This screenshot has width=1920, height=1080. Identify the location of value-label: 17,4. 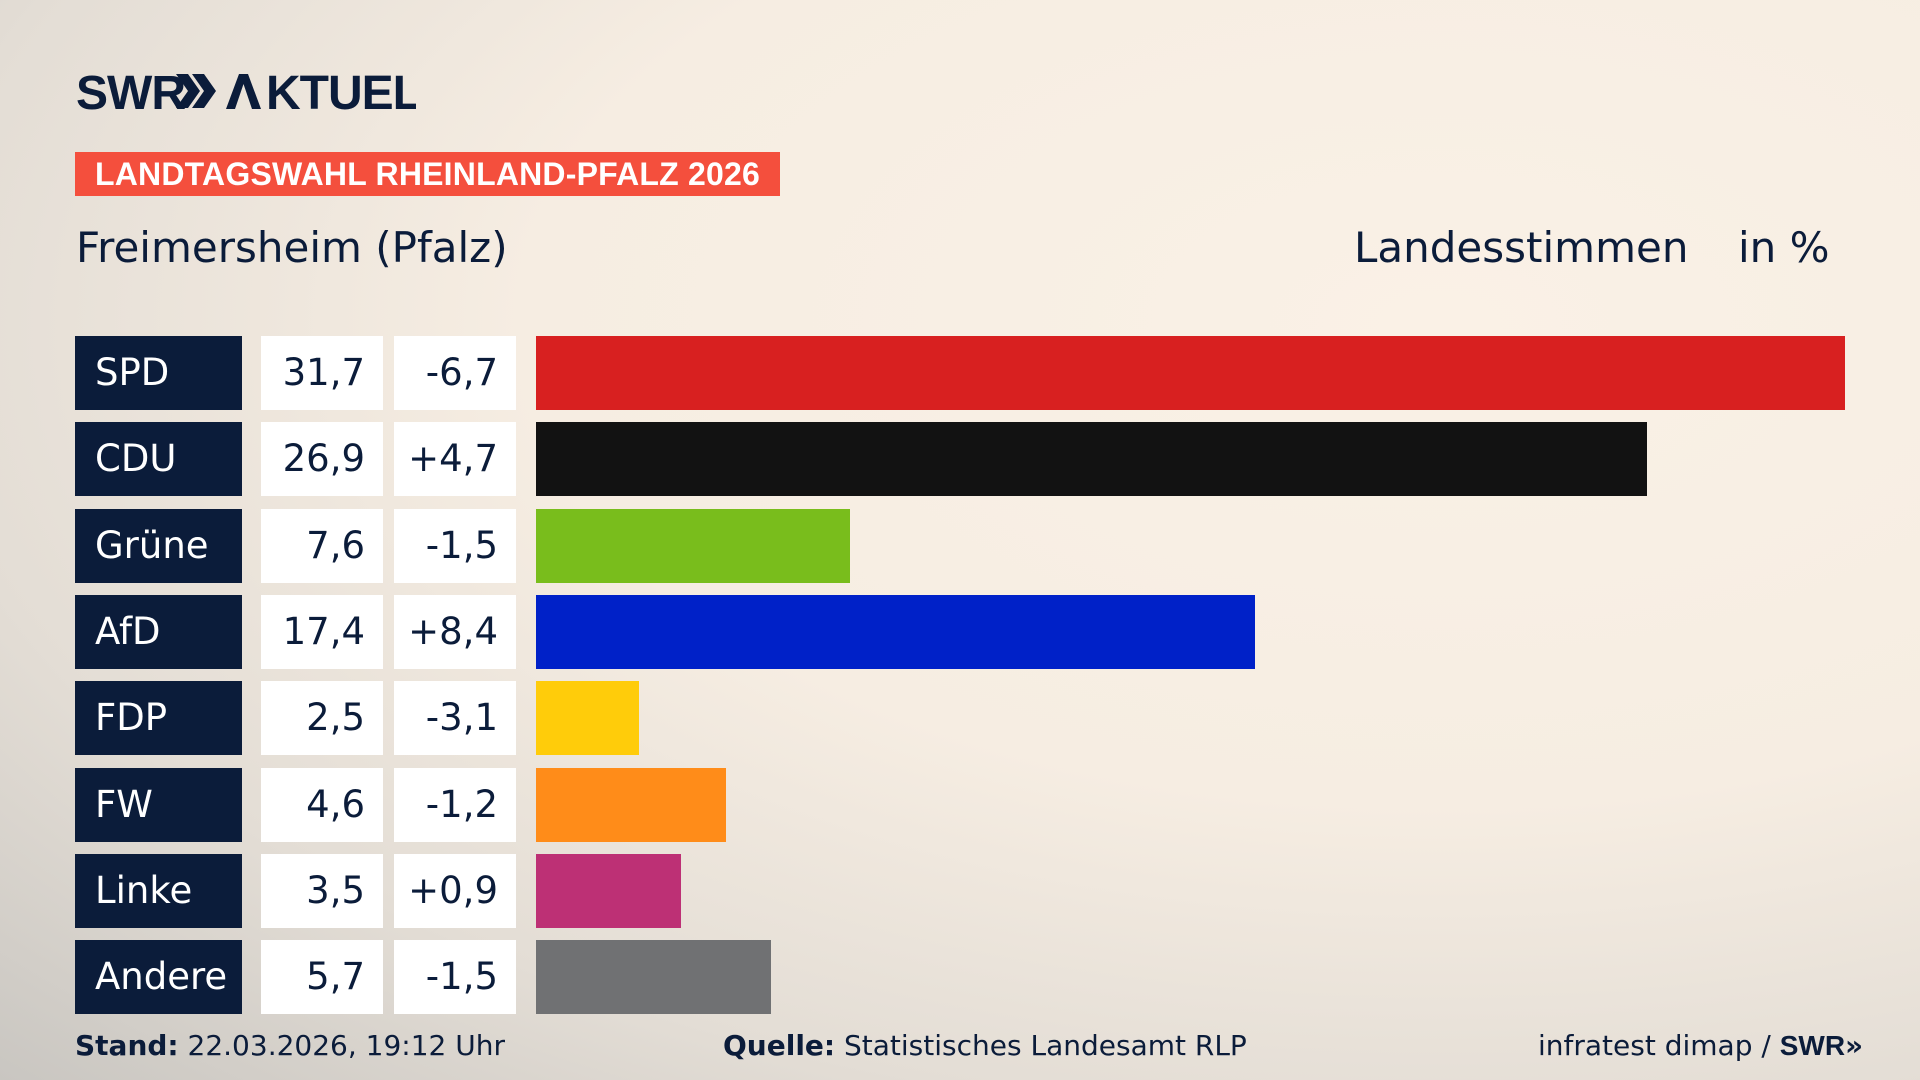
(322, 631).